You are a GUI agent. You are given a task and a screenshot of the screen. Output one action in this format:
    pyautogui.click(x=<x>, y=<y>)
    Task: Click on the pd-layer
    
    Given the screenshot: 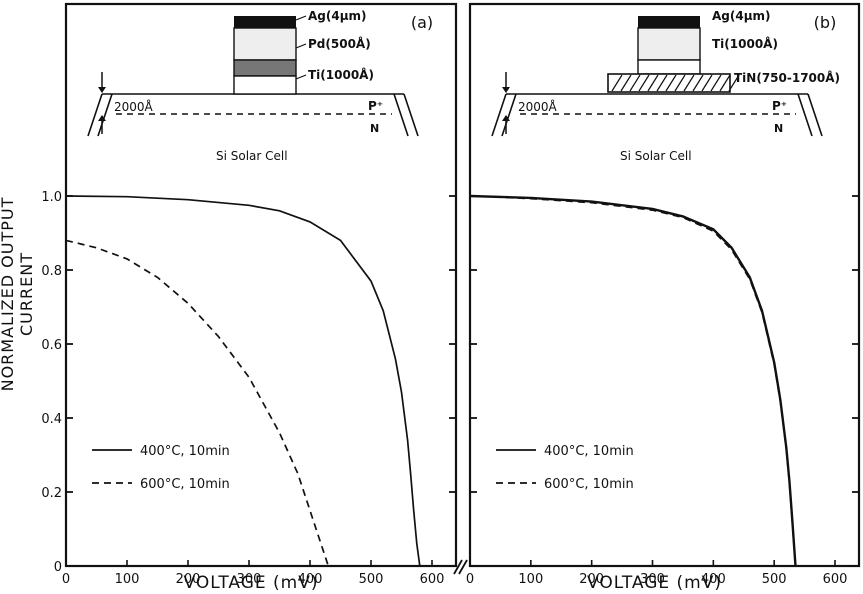 What is the action you would take?
    pyautogui.click(x=265, y=68)
    